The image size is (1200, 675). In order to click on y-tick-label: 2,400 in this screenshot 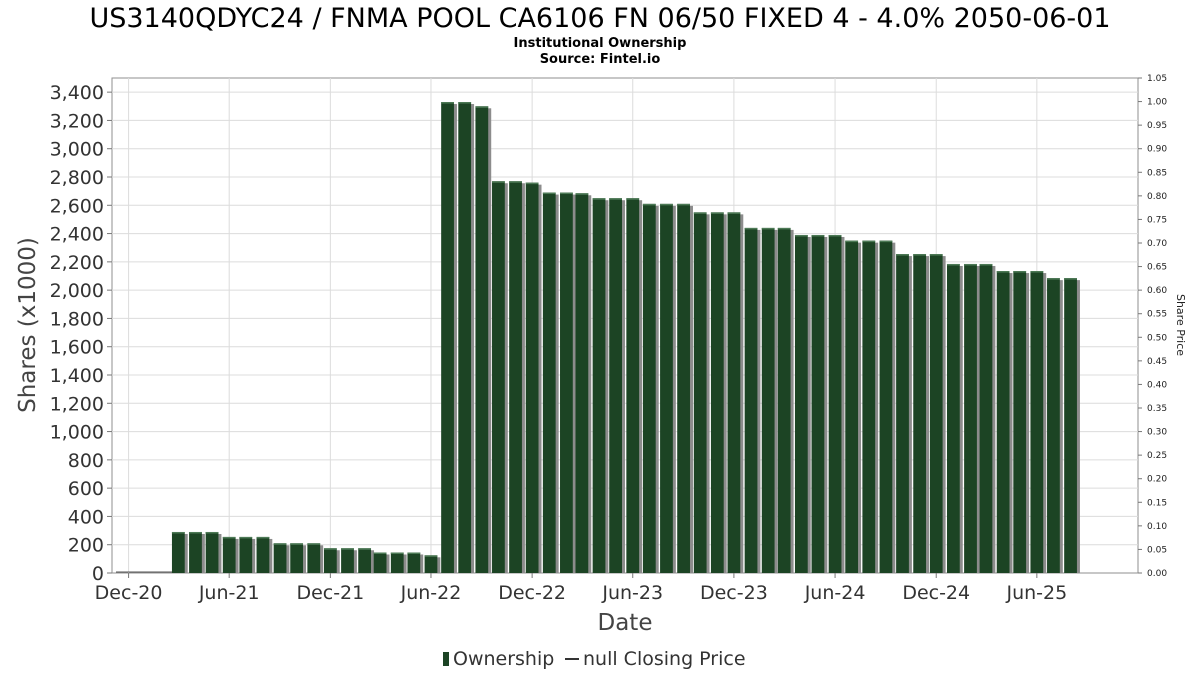, I will do `click(77, 235)`.